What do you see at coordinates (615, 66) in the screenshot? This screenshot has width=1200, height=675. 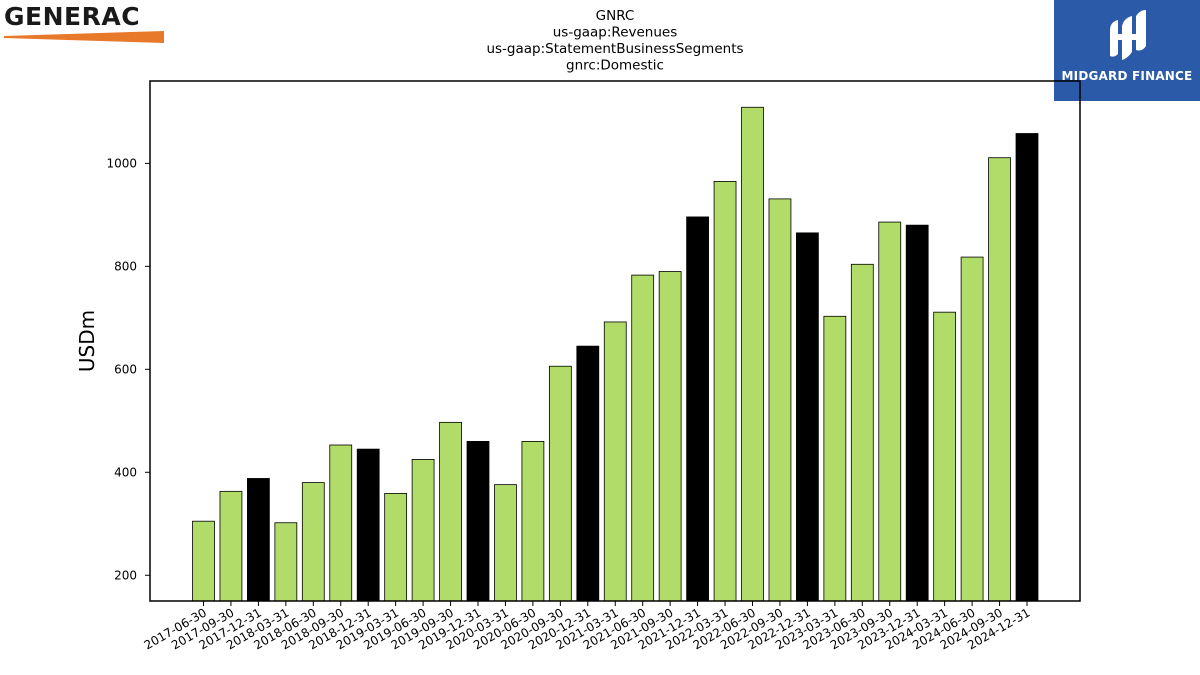 I see `chart-title-line: gnrc:Domestic` at bounding box center [615, 66].